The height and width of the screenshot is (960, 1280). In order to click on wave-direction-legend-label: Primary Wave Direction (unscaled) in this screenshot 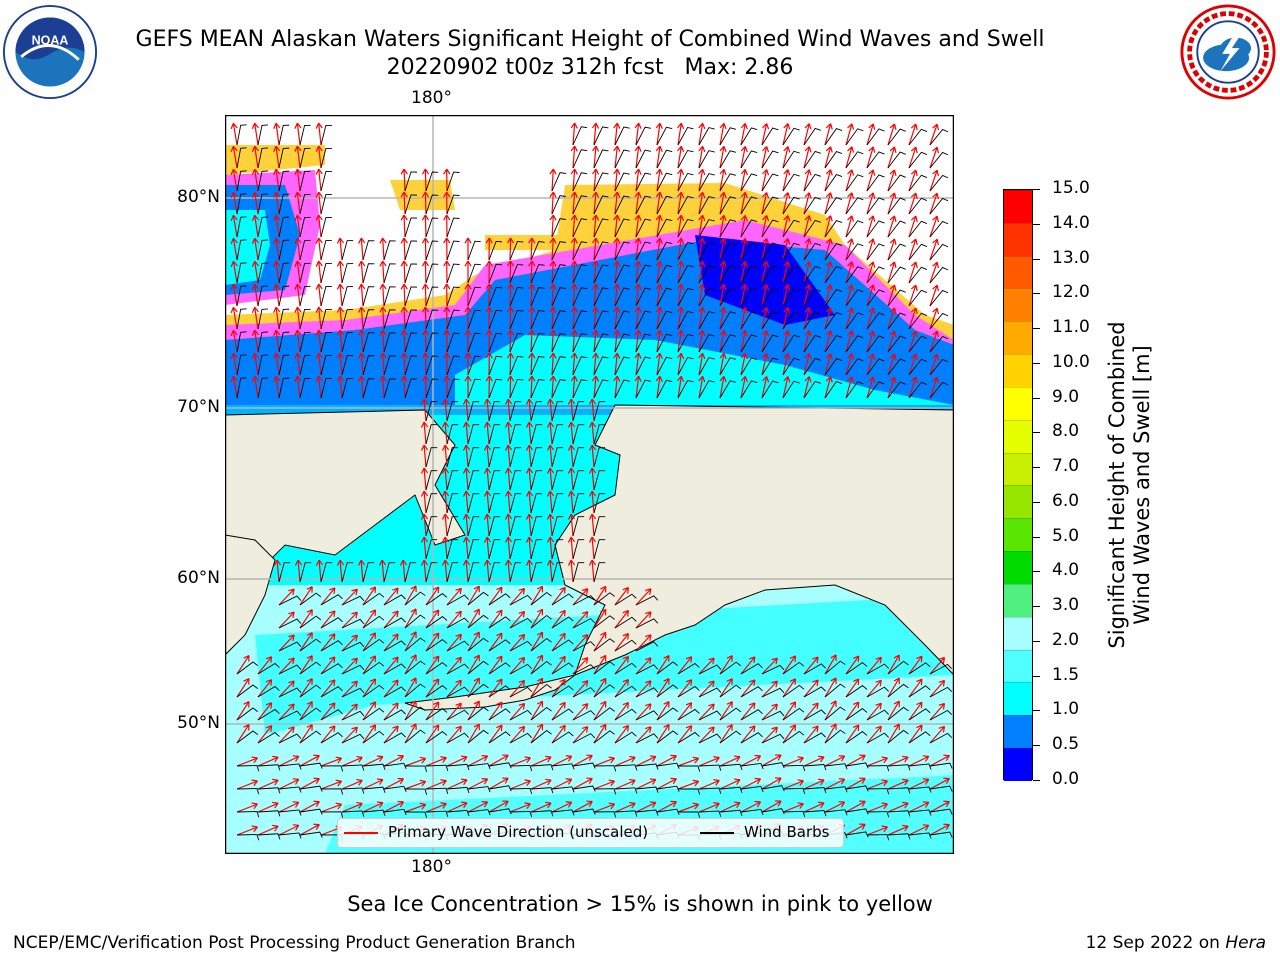, I will do `click(518, 832)`.